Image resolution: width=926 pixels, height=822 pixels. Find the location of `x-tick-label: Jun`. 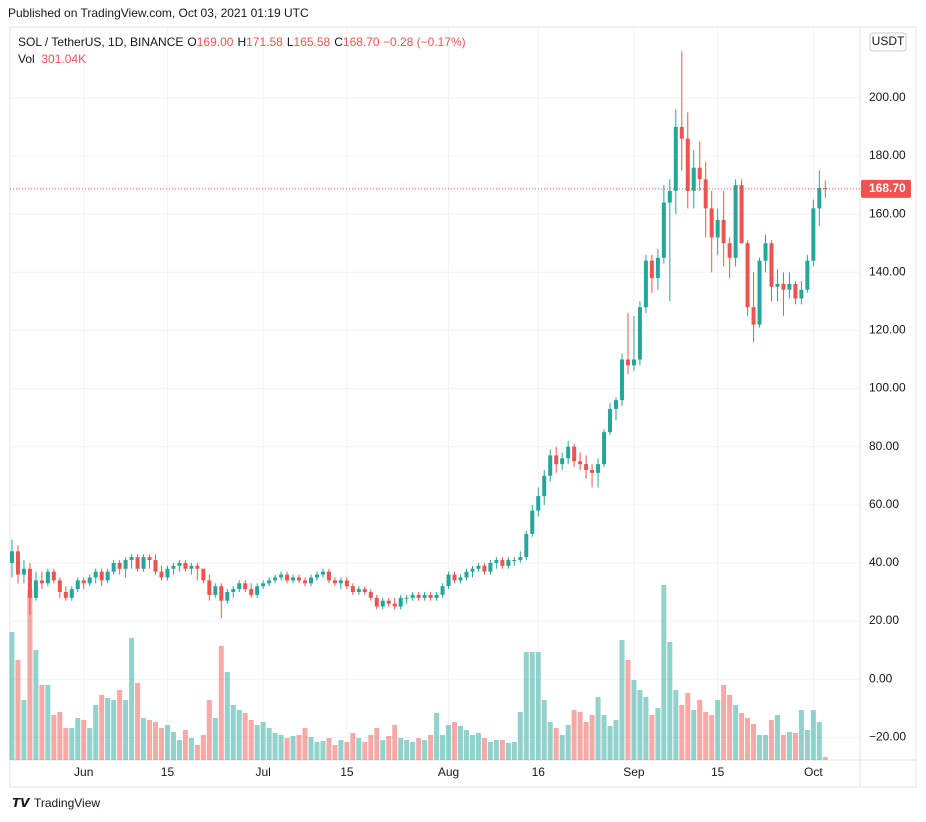

x-tick-label: Jun is located at coordinates (83, 772).